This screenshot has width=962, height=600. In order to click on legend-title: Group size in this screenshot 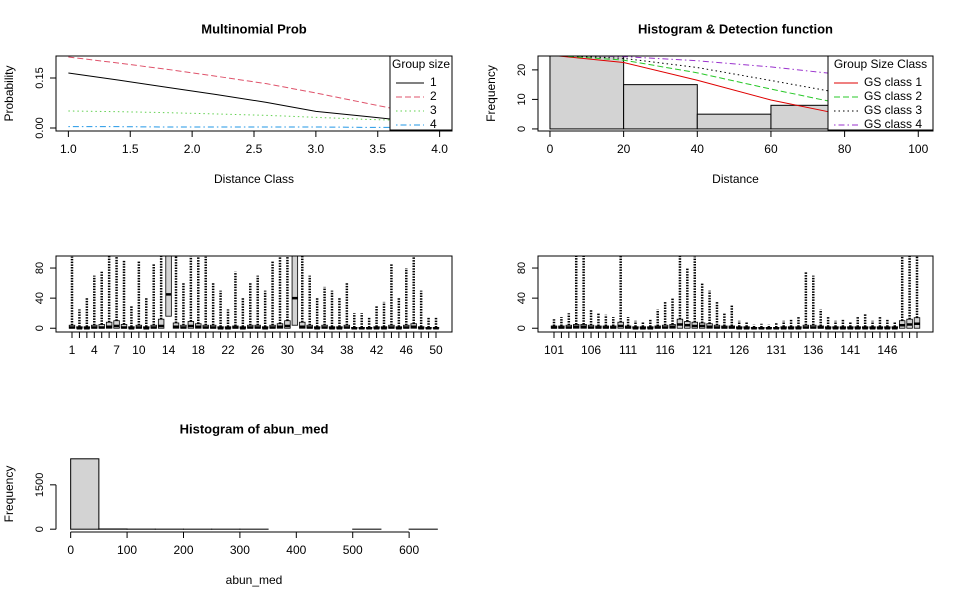, I will do `click(421, 64)`.